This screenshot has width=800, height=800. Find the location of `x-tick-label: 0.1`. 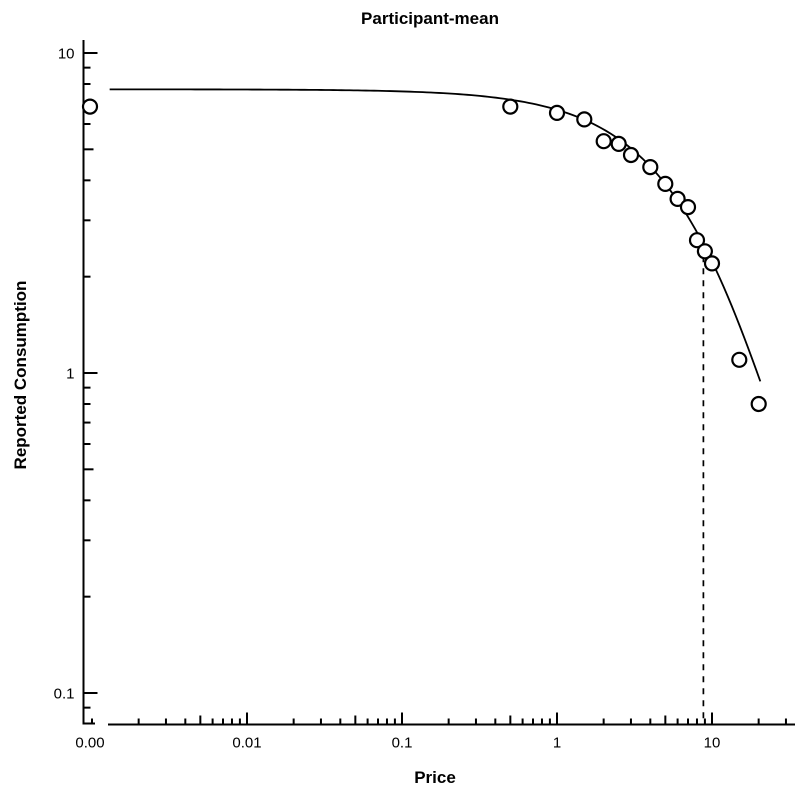

x-tick-label: 0.1 is located at coordinates (402, 743).